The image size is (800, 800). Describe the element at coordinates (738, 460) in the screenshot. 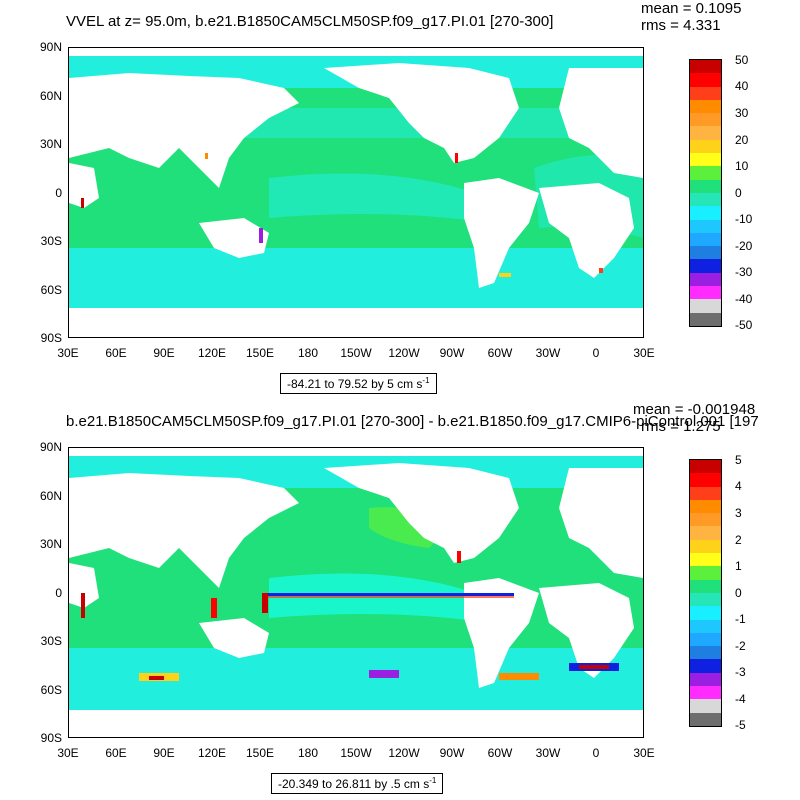

I see `colorbar-label: 5` at that location.